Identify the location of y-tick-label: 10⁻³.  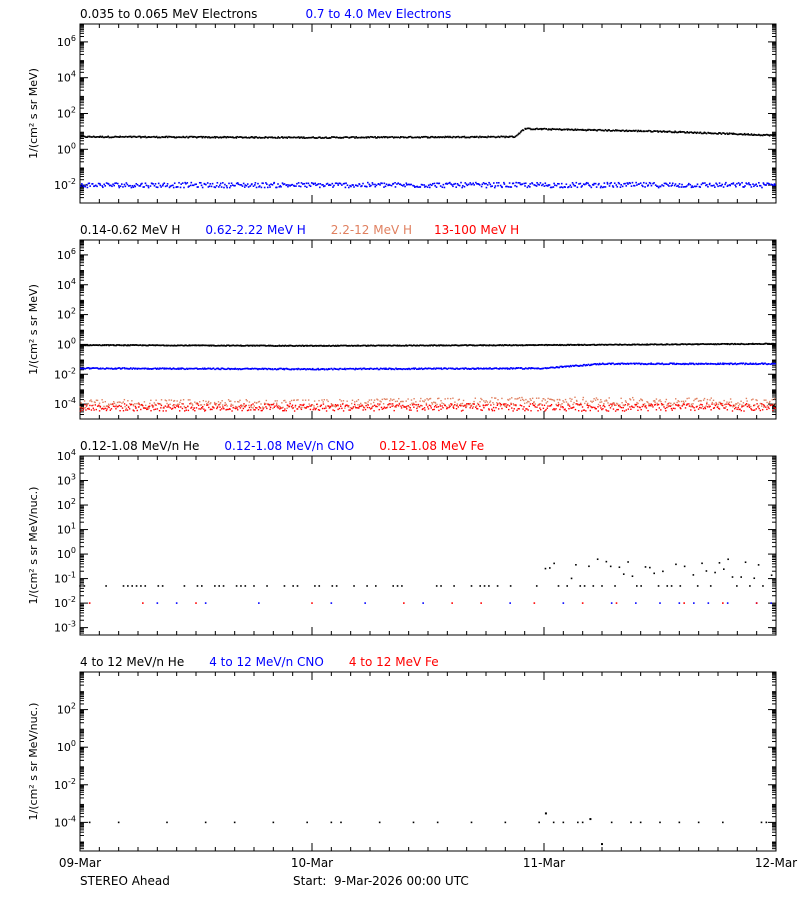
(65, 627).